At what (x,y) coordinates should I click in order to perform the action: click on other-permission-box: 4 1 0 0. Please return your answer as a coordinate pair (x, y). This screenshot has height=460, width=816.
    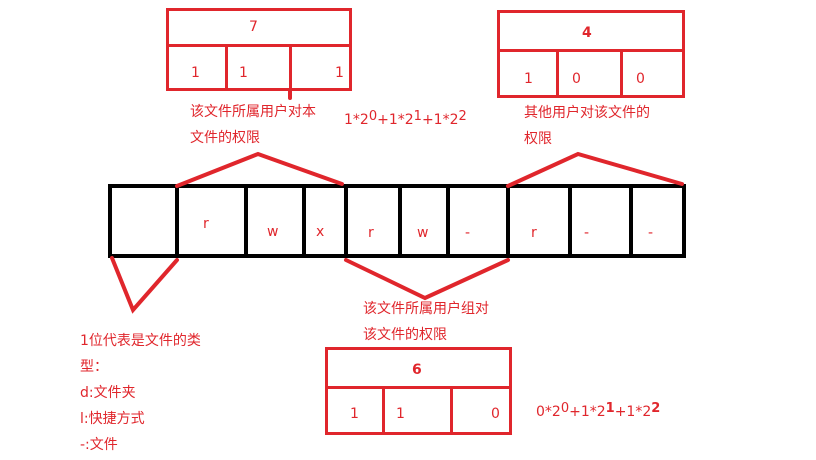
    Looking at the image, I should click on (591, 54).